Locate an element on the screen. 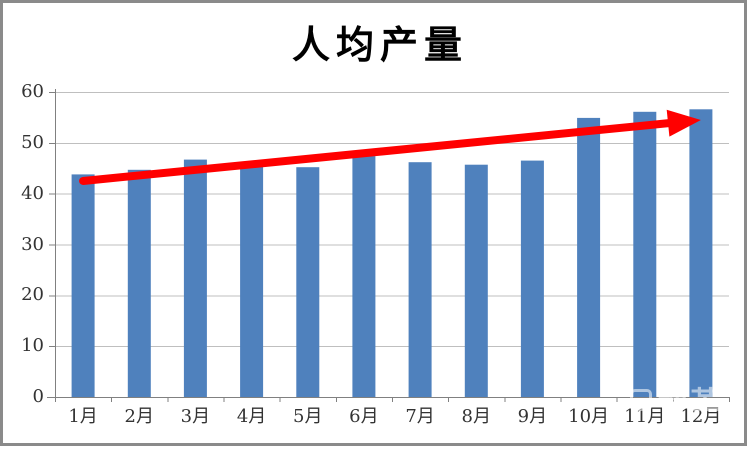  x-axis-label-5月: 5月 is located at coordinates (308, 416).